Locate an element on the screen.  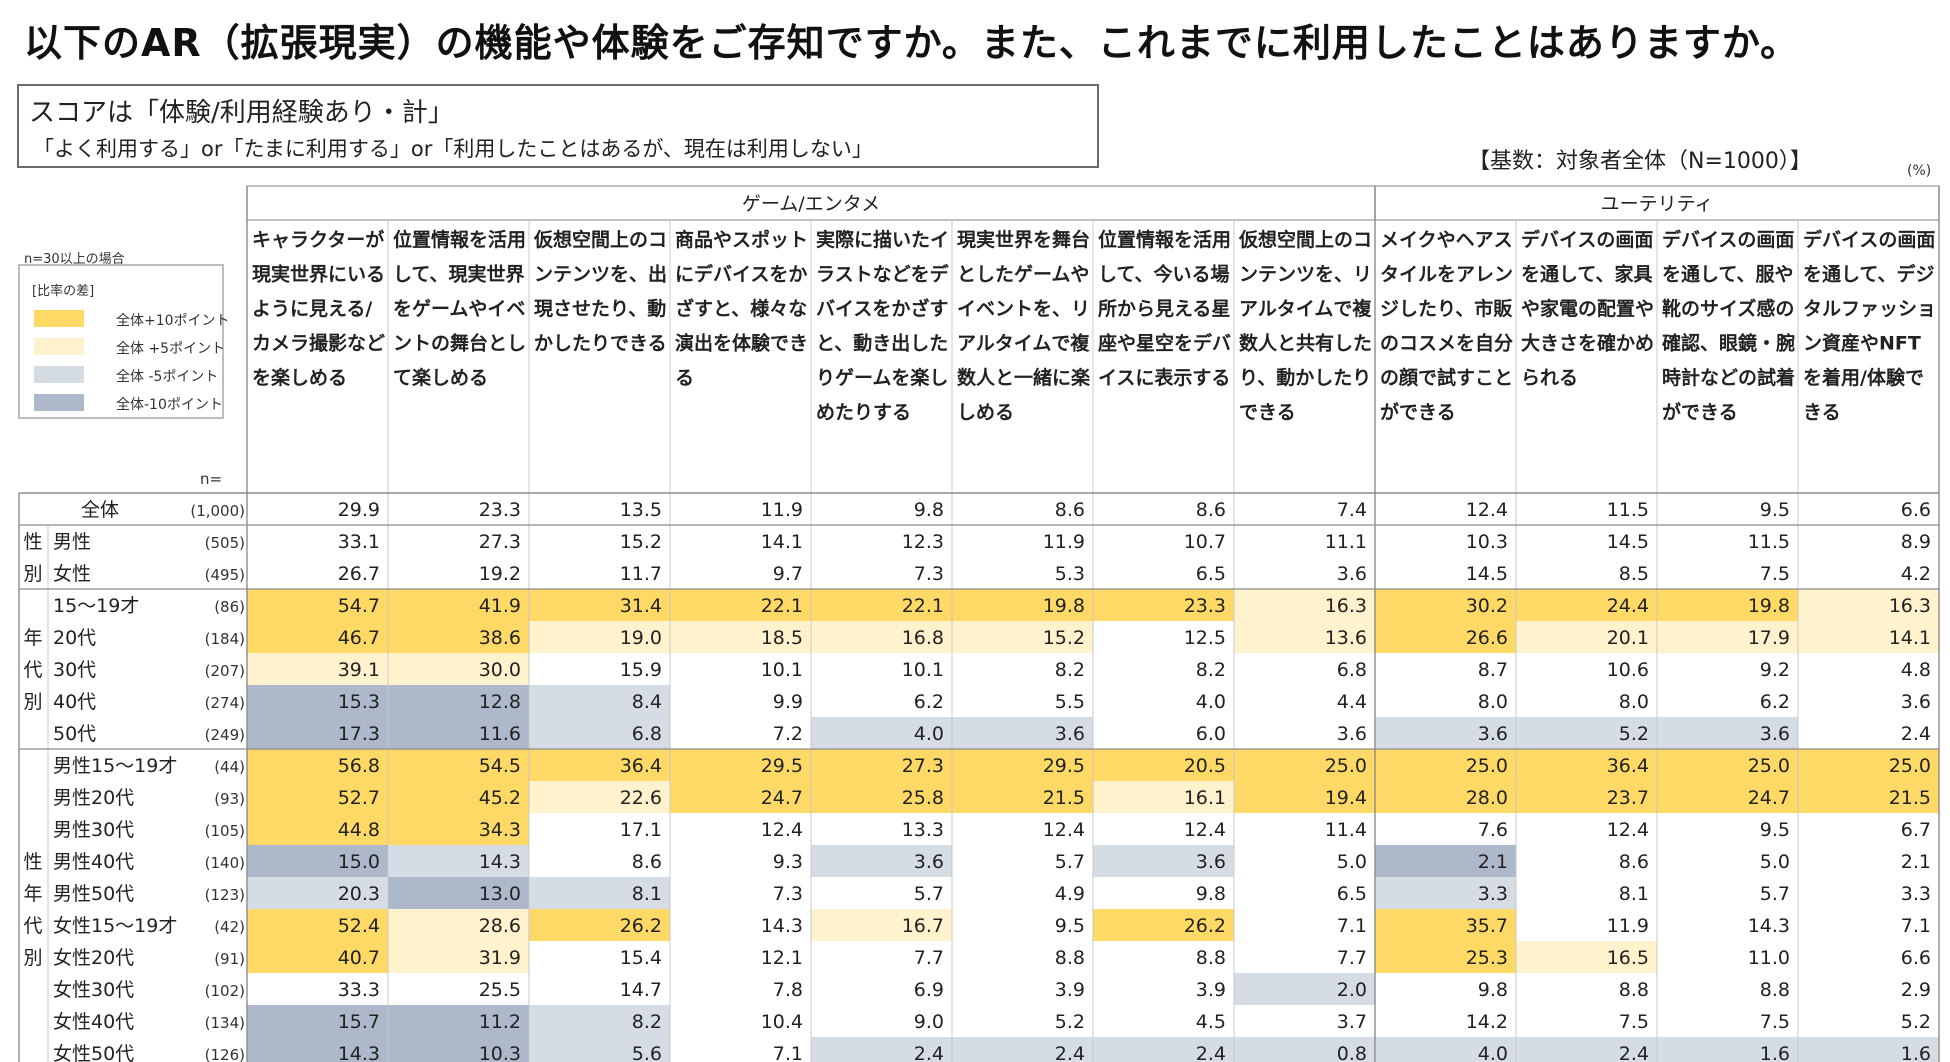
table-cell-value: 31.4 is located at coordinates (641, 606).